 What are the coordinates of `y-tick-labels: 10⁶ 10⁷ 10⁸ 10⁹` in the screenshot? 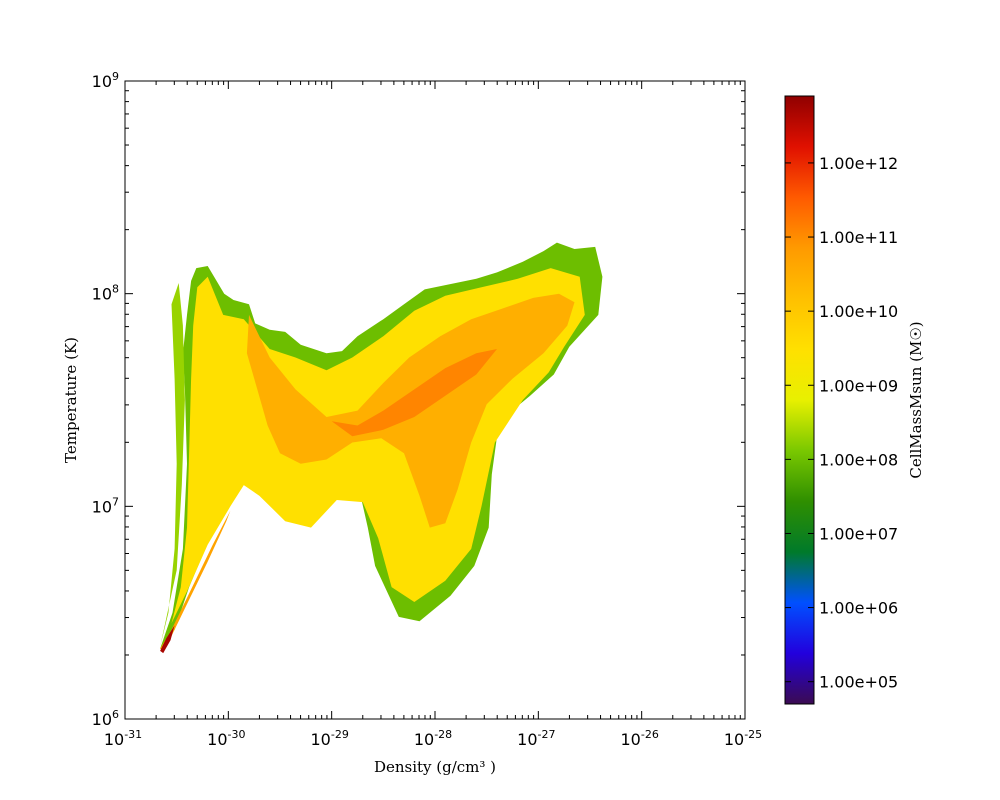 It's located at (105, 399).